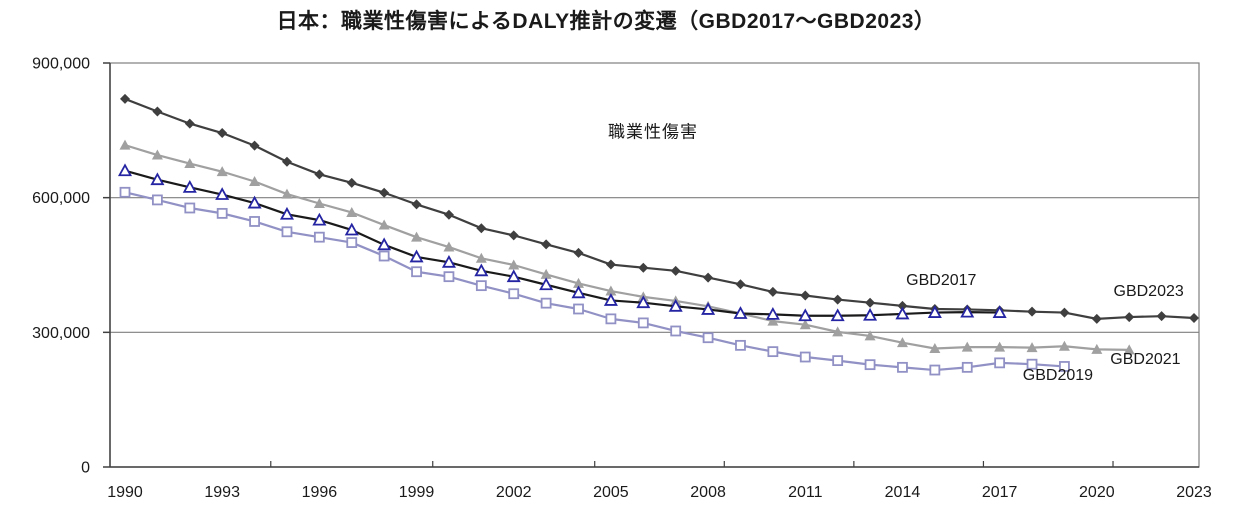 Image resolution: width=1239 pixels, height=517 pixels. Describe the element at coordinates (1148, 291) in the screenshot. I see `series-label-gbd2023: GBD2023` at that location.